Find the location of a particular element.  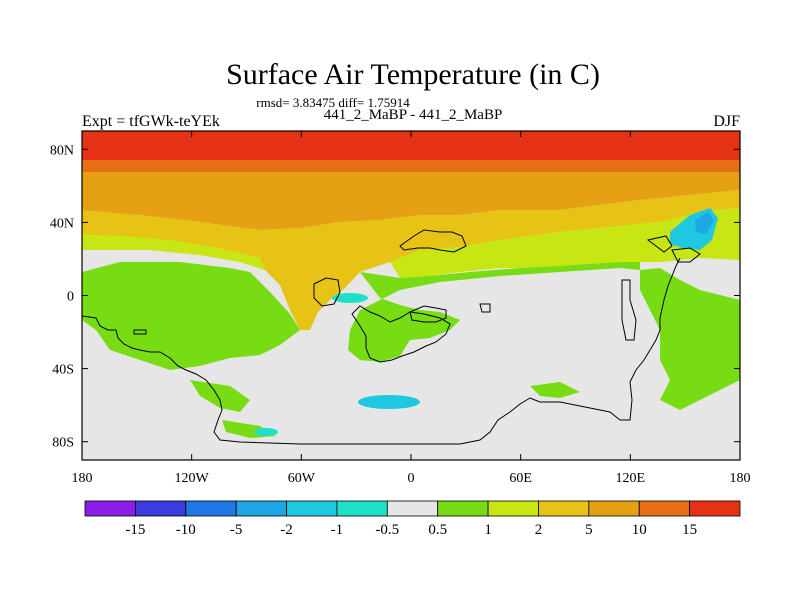

coastline-arabia is located at coordinates (428, 314).